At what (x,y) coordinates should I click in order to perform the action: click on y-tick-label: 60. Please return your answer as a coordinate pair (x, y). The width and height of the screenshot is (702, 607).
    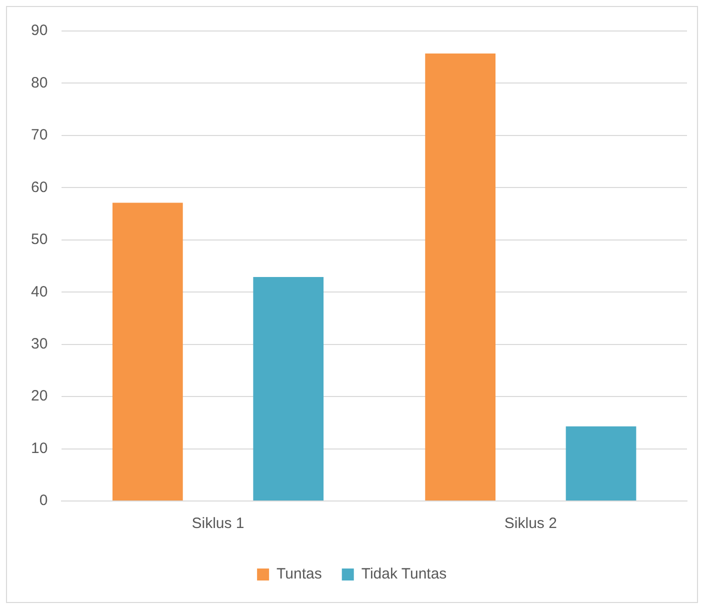
    Looking at the image, I should click on (39, 187).